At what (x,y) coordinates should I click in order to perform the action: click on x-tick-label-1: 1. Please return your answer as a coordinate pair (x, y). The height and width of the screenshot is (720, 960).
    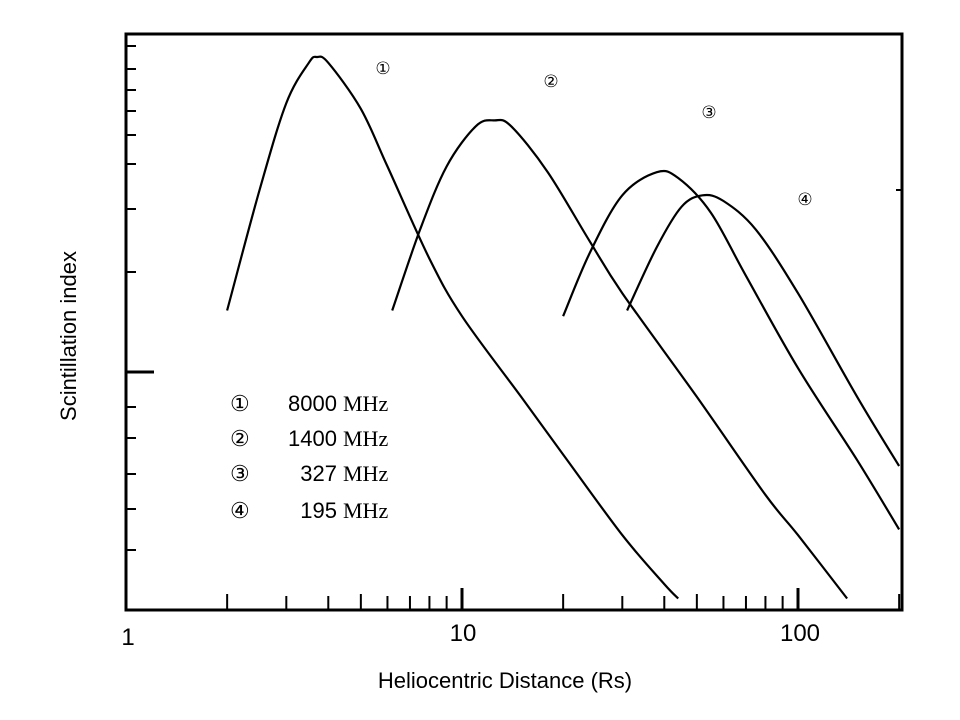
    Looking at the image, I should click on (127, 637).